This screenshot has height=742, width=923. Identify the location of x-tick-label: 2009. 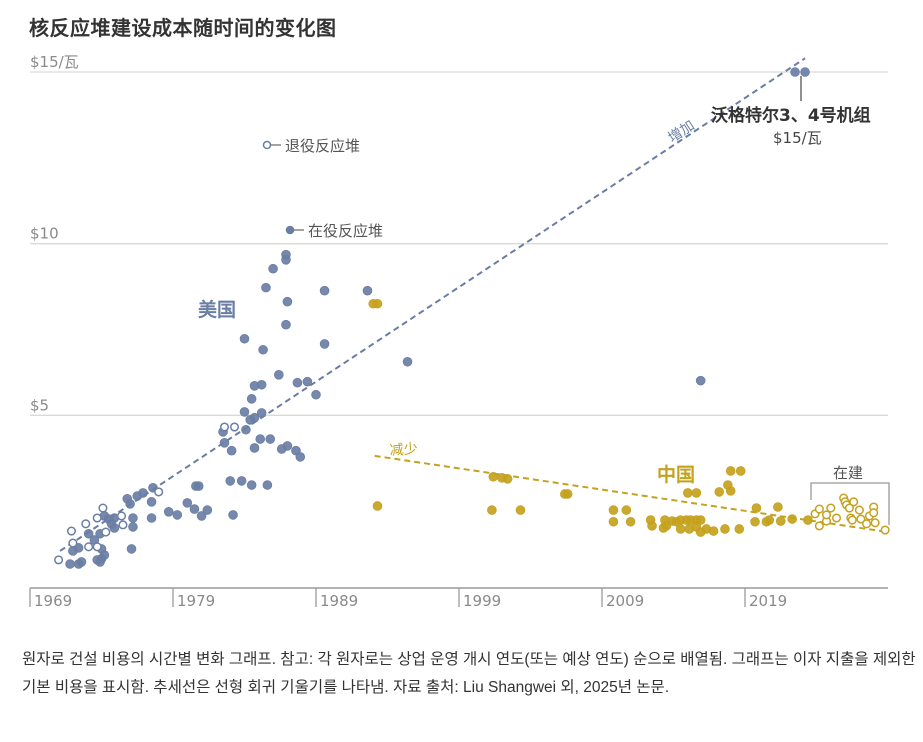
(625, 601).